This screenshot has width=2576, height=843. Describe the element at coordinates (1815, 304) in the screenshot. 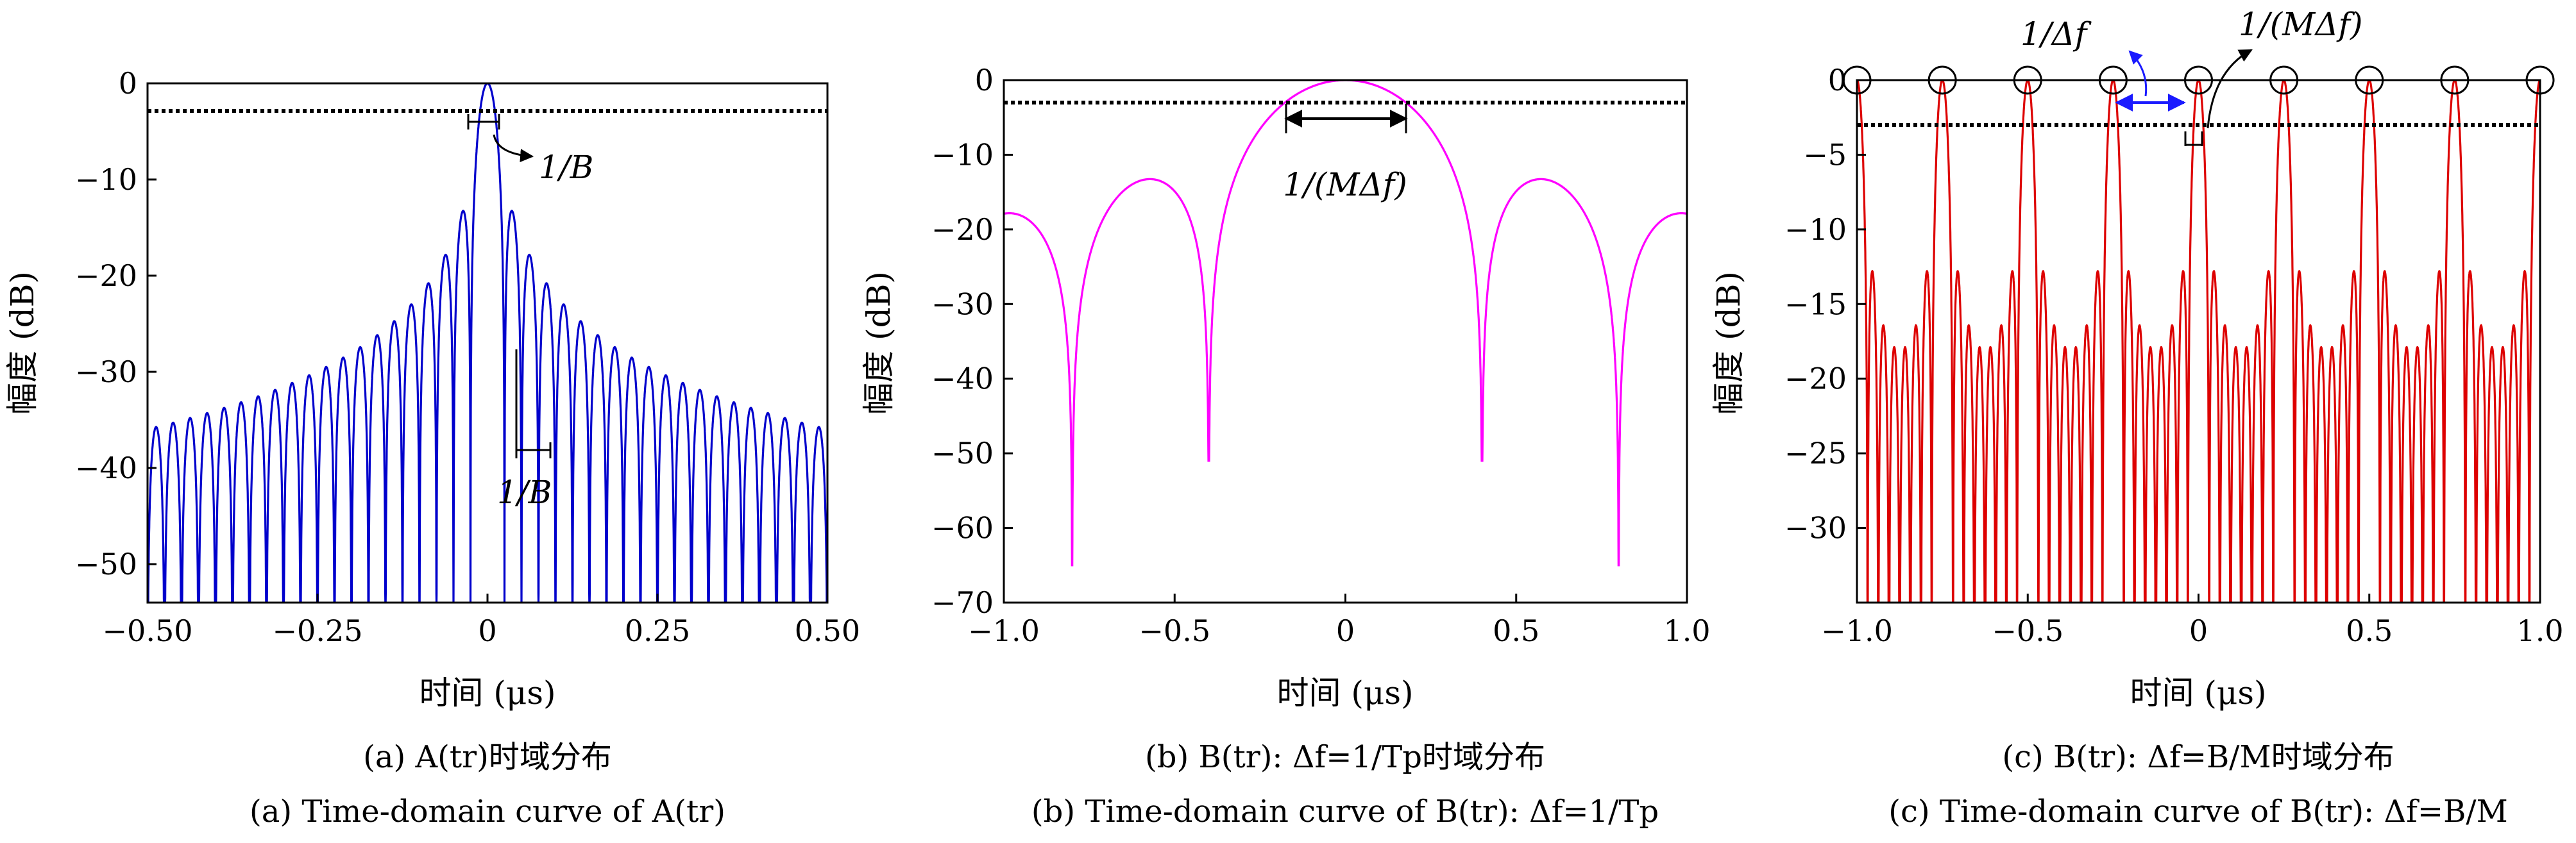

I see `y-tick-label: −15` at that location.